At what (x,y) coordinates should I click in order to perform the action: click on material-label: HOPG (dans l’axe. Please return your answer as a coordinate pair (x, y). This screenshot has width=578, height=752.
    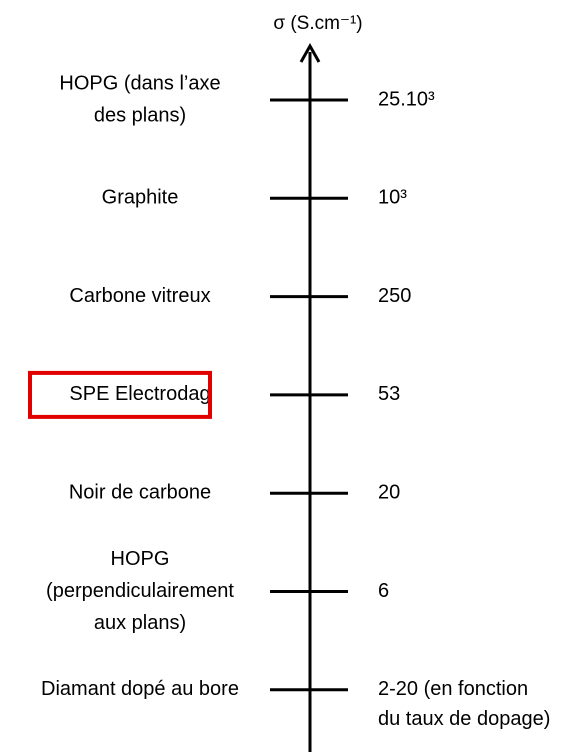
    Looking at the image, I should click on (139, 83).